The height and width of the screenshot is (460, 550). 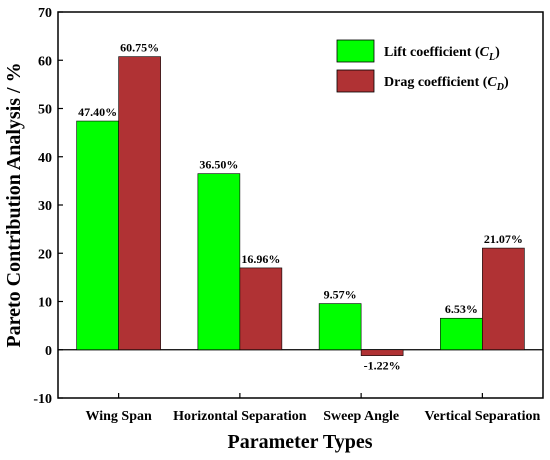 What do you see at coordinates (503, 239) in the screenshot?
I see `drag-value-label-3: 21.07%` at bounding box center [503, 239].